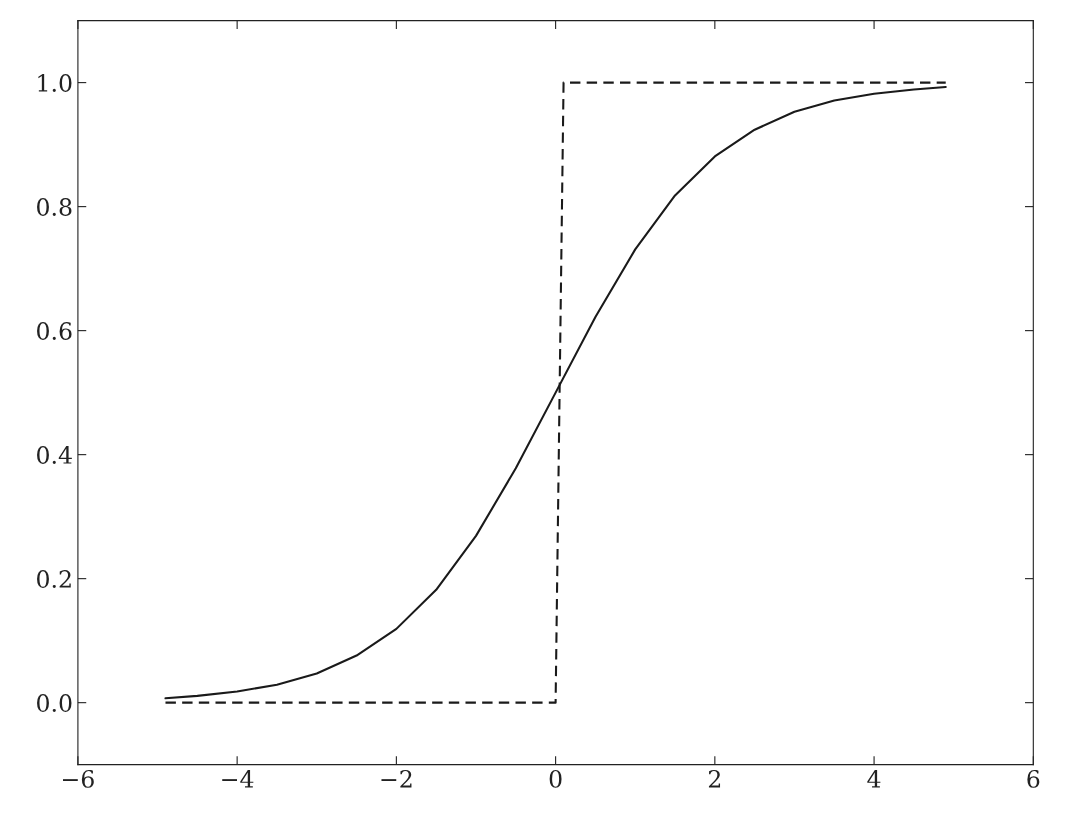 Image resolution: width=1082 pixels, height=824 pixels. Describe the element at coordinates (54, 331) in the screenshot. I see `y-tick-label: 0.6` at that location.